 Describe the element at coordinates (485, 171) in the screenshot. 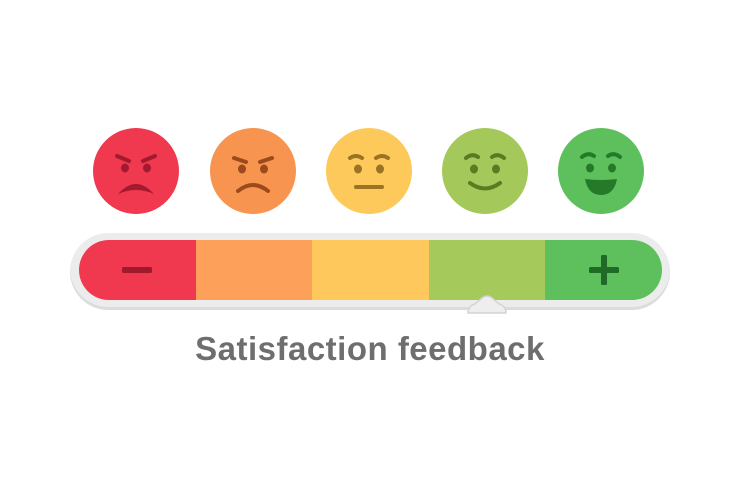

I see `smiling-face-icon` at that location.